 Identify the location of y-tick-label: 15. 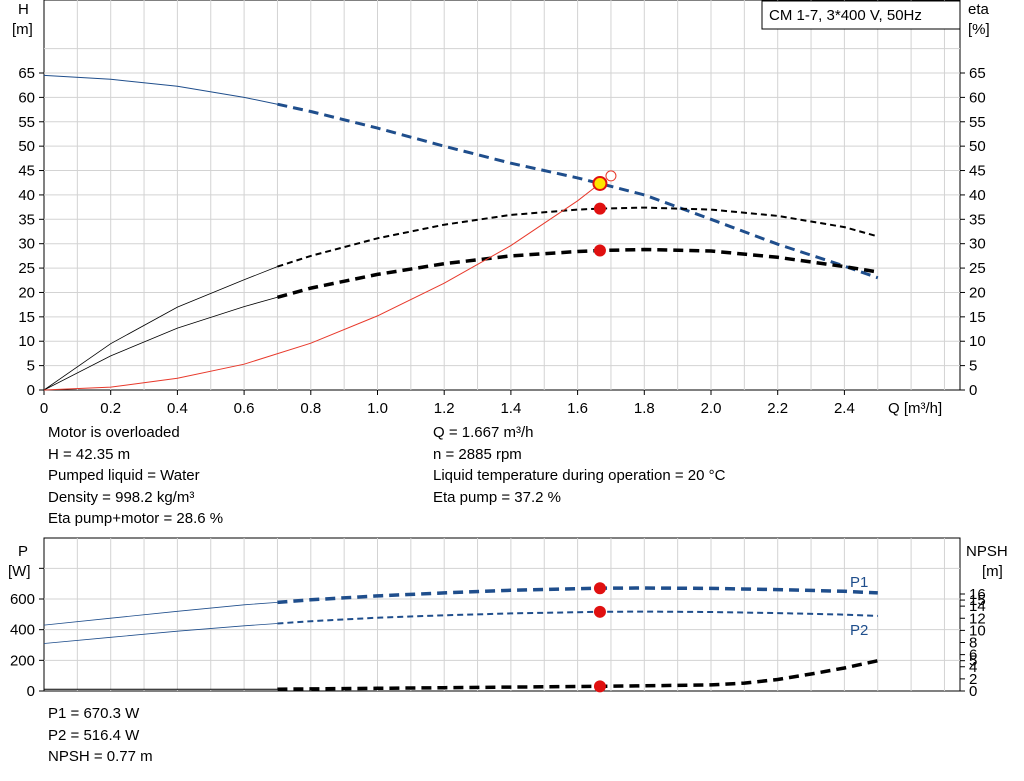
(26, 317).